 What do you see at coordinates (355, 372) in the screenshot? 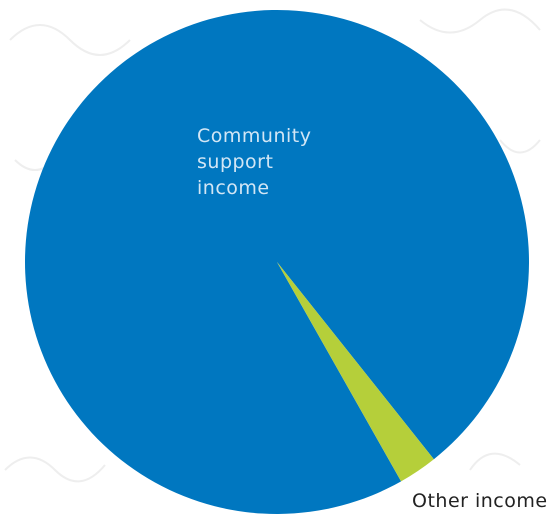
I see `pie-slice-other-income` at bounding box center [355, 372].